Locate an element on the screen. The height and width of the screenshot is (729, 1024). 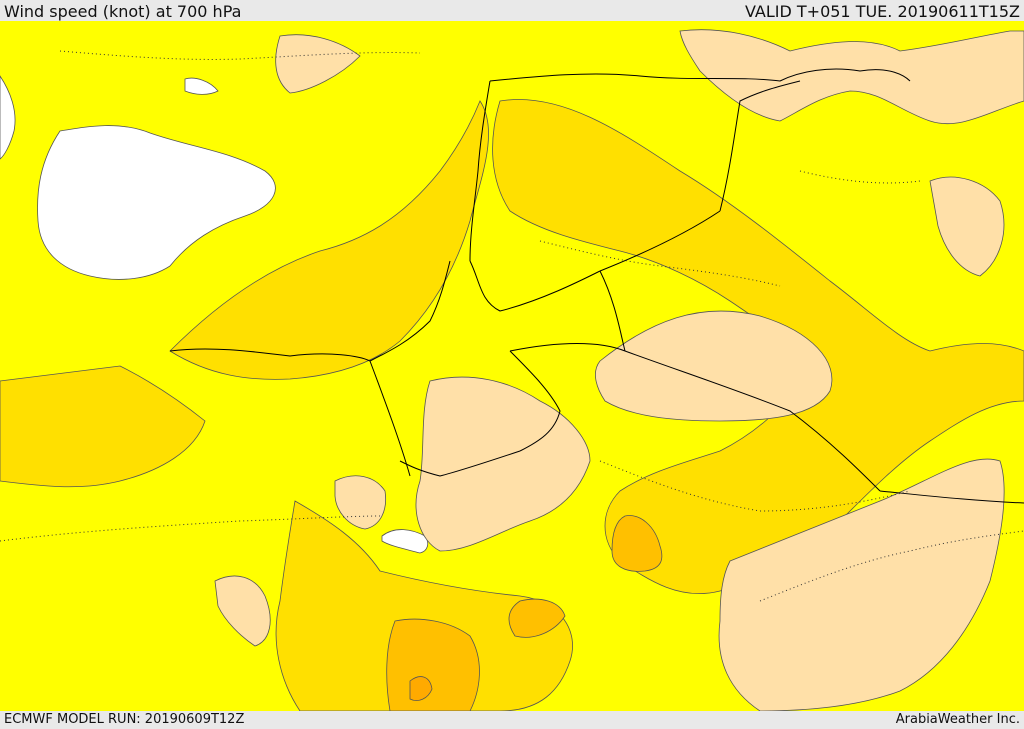
light-area-north is located at coordinates (851, 77).